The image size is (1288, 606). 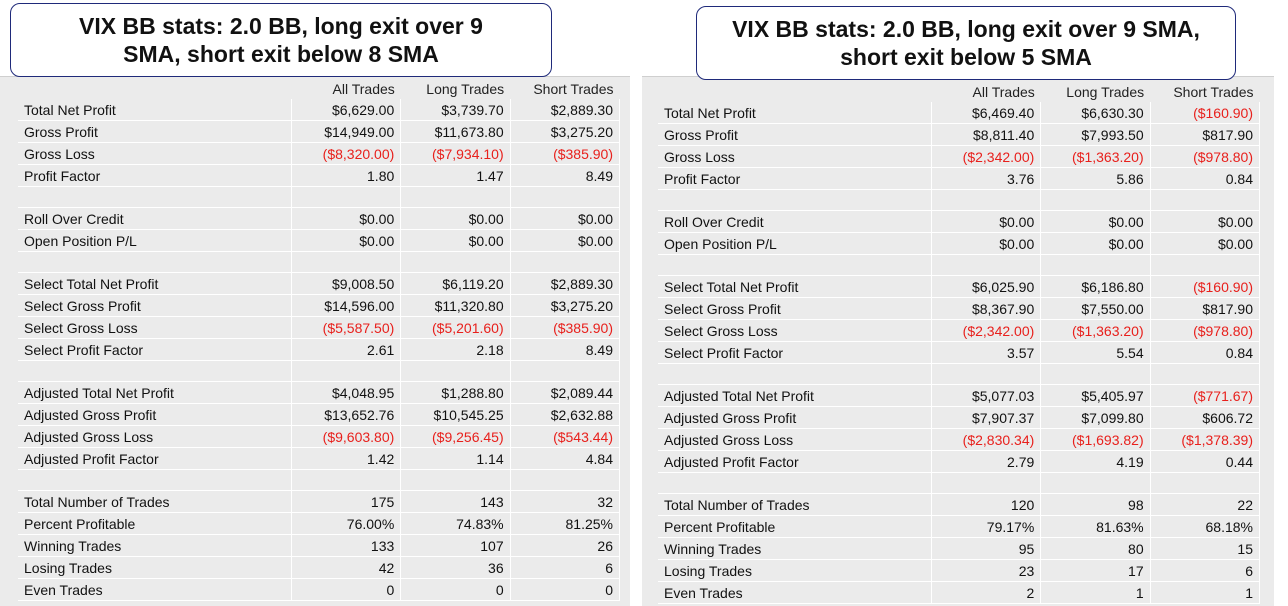 What do you see at coordinates (1205, 113) in the screenshot?
I see `value-cell-short-trades: ($160.90)` at bounding box center [1205, 113].